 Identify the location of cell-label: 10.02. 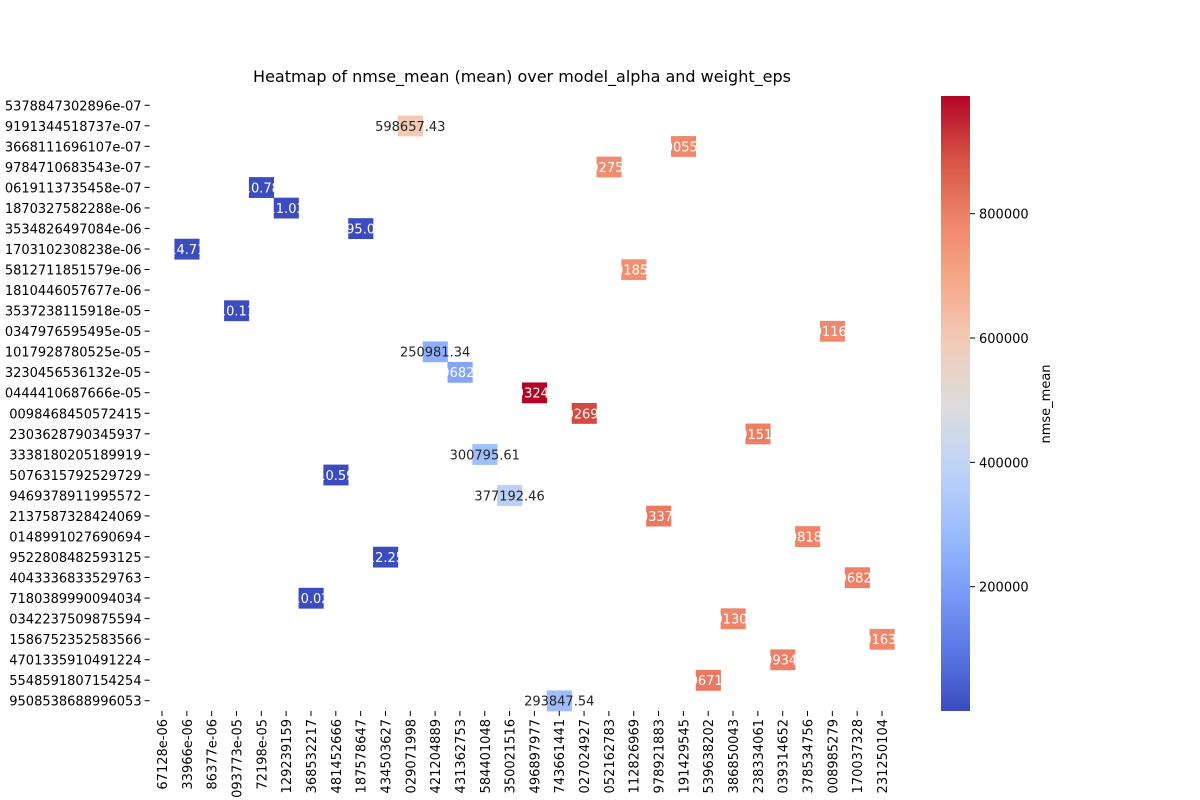
(310, 599).